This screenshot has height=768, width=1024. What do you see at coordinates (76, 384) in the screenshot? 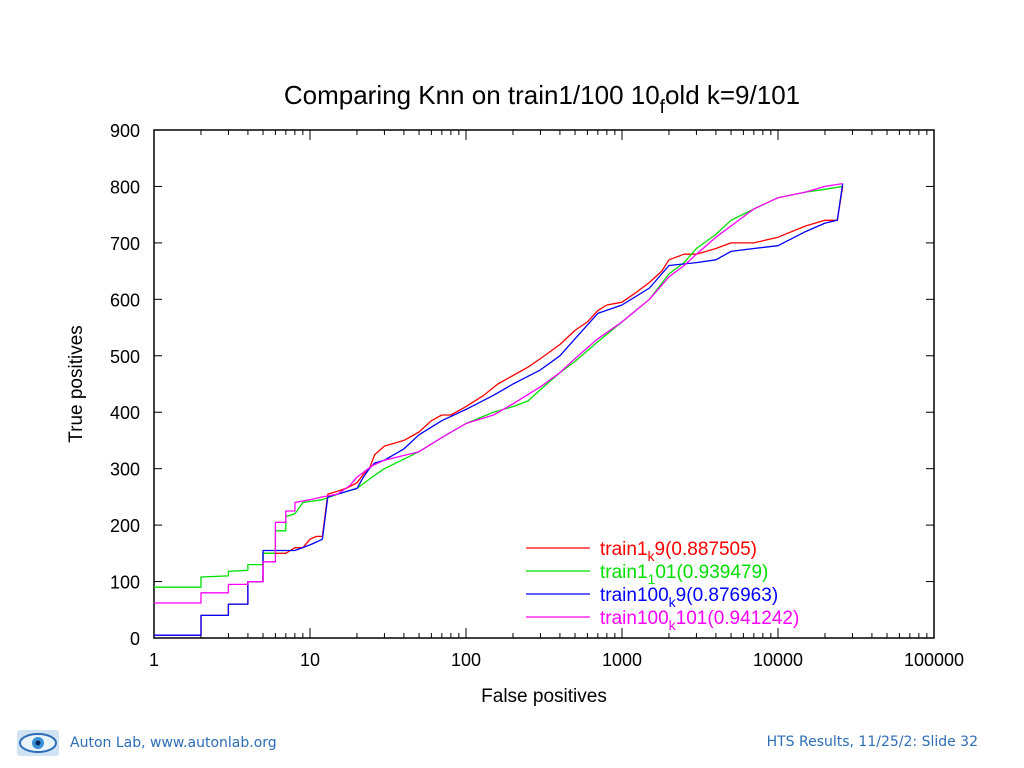
I see `y-axis-label: True positives` at bounding box center [76, 384].